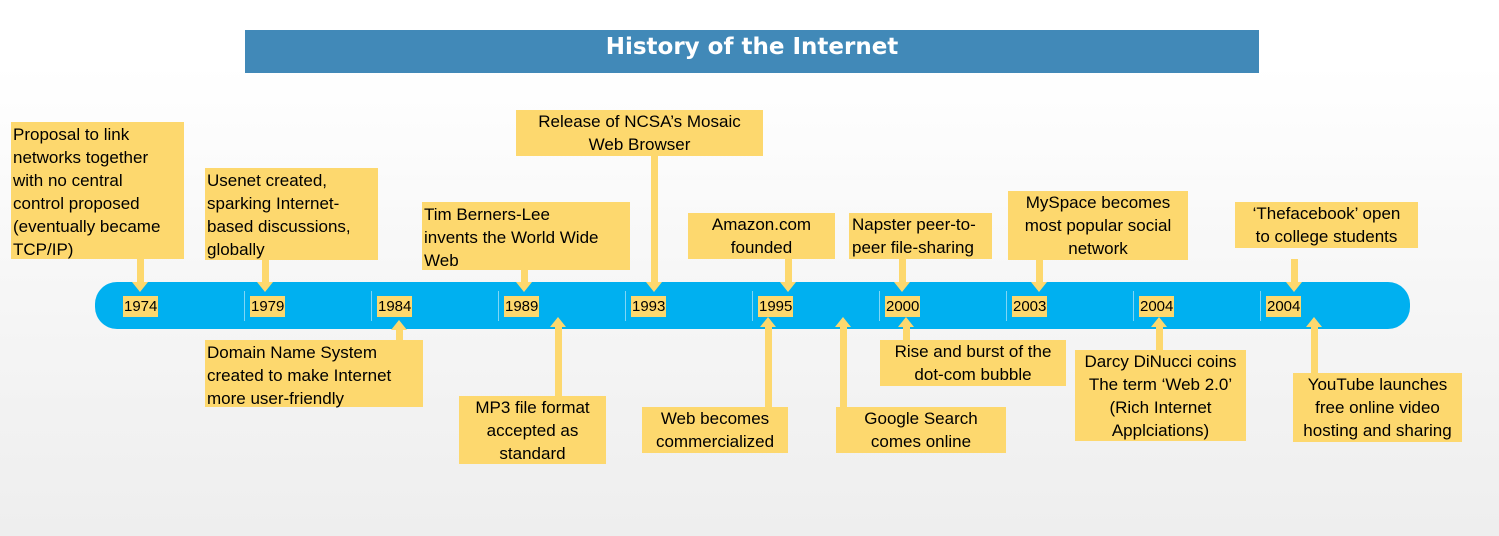  Describe the element at coordinates (903, 306) in the screenshot. I see `year-label: 2000` at that location.